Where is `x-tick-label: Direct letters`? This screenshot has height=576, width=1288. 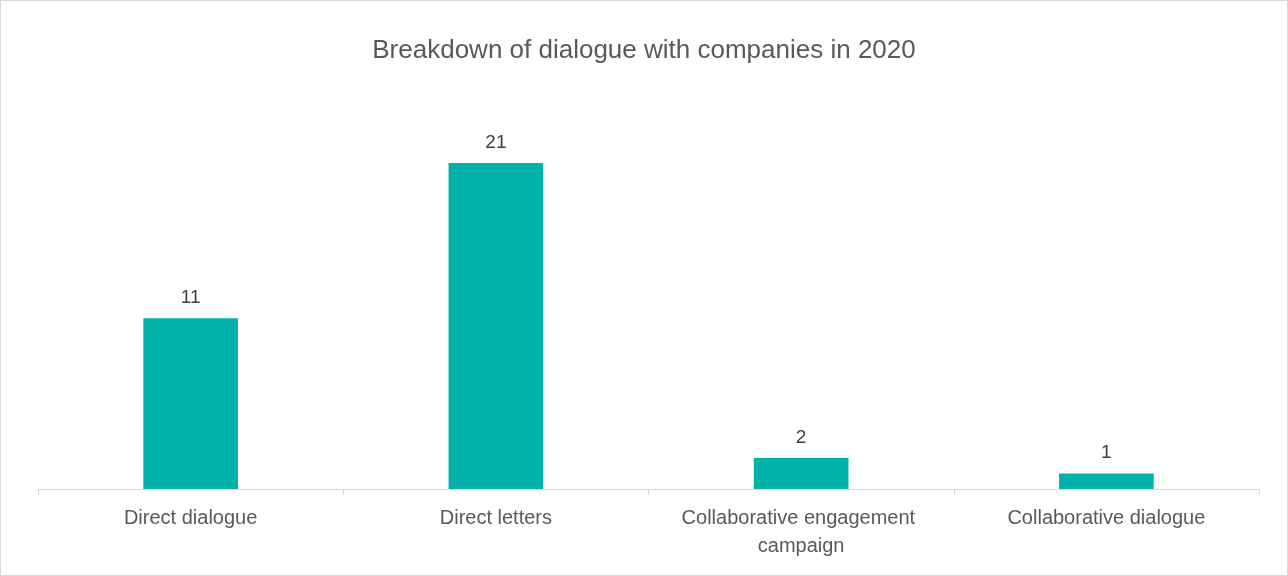 x-tick-label: Direct letters is located at coordinates (495, 517).